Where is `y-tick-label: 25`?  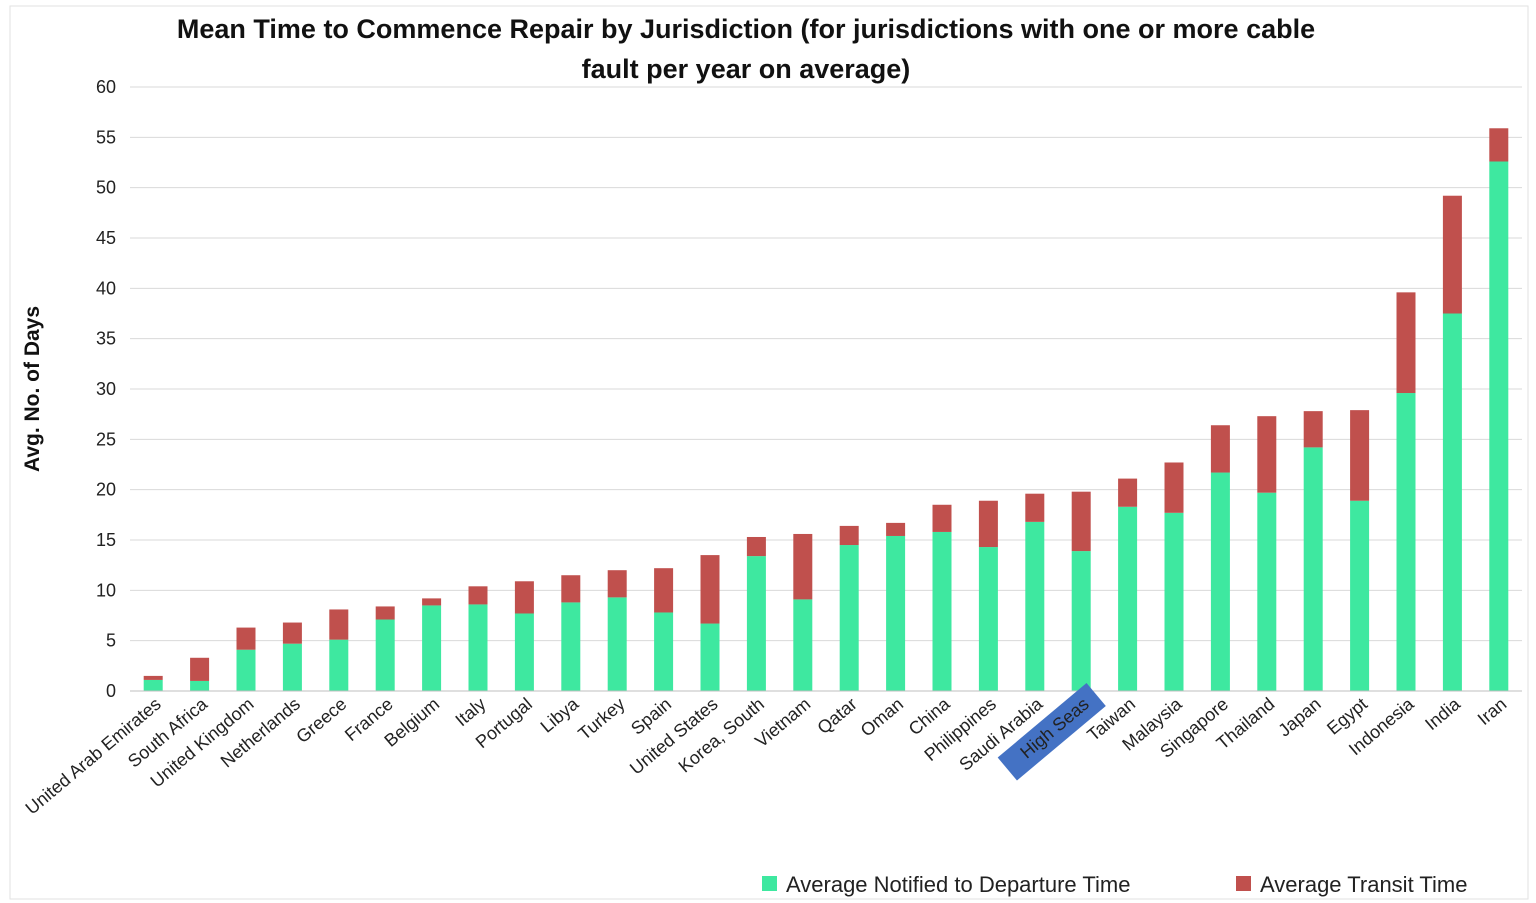
y-tick-label: 25 is located at coordinates (106, 439).